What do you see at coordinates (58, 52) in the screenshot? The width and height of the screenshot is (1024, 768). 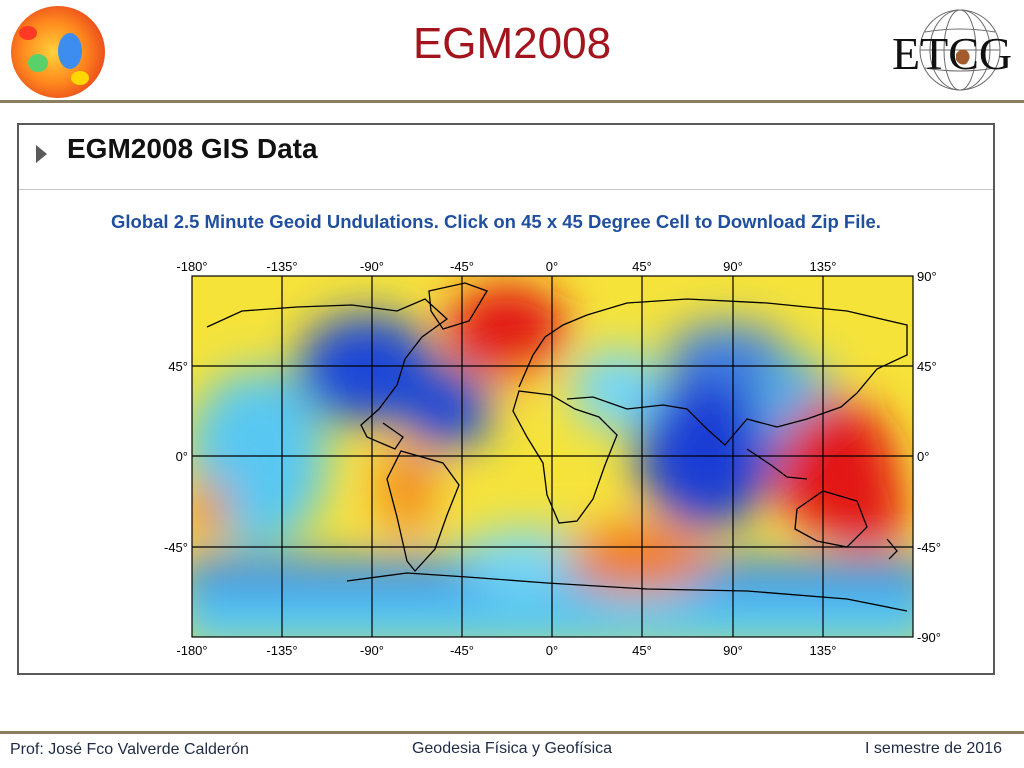 I see `geoid-globe-icon` at bounding box center [58, 52].